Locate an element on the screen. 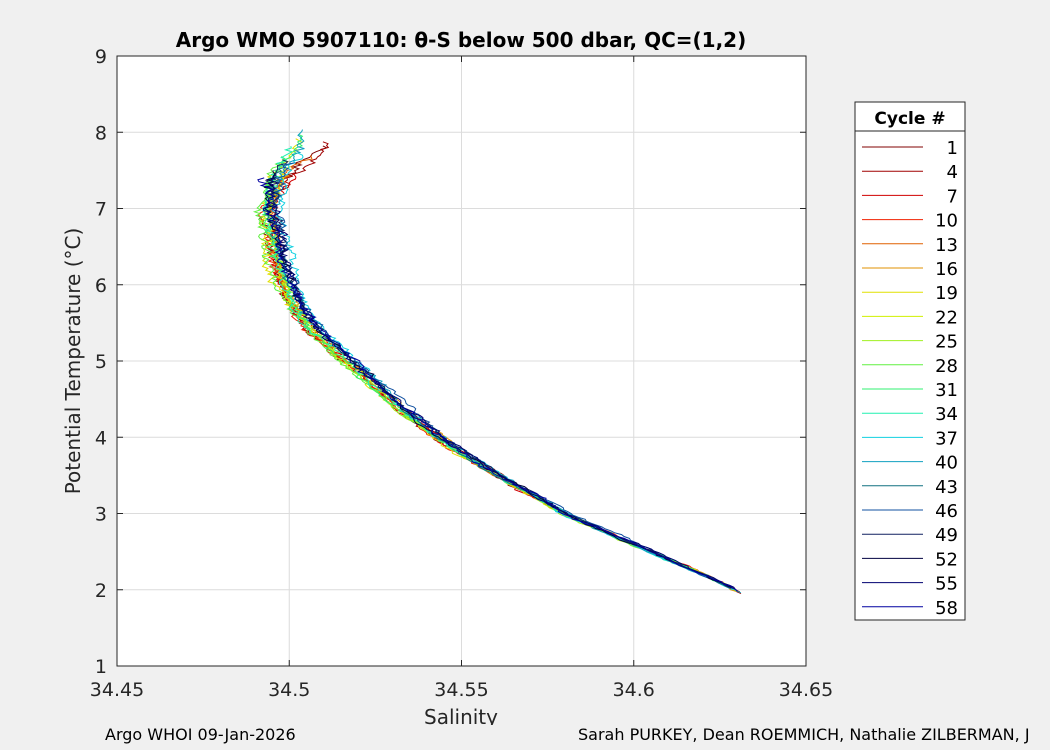  legend-label-49: 49 is located at coordinates (946, 535).